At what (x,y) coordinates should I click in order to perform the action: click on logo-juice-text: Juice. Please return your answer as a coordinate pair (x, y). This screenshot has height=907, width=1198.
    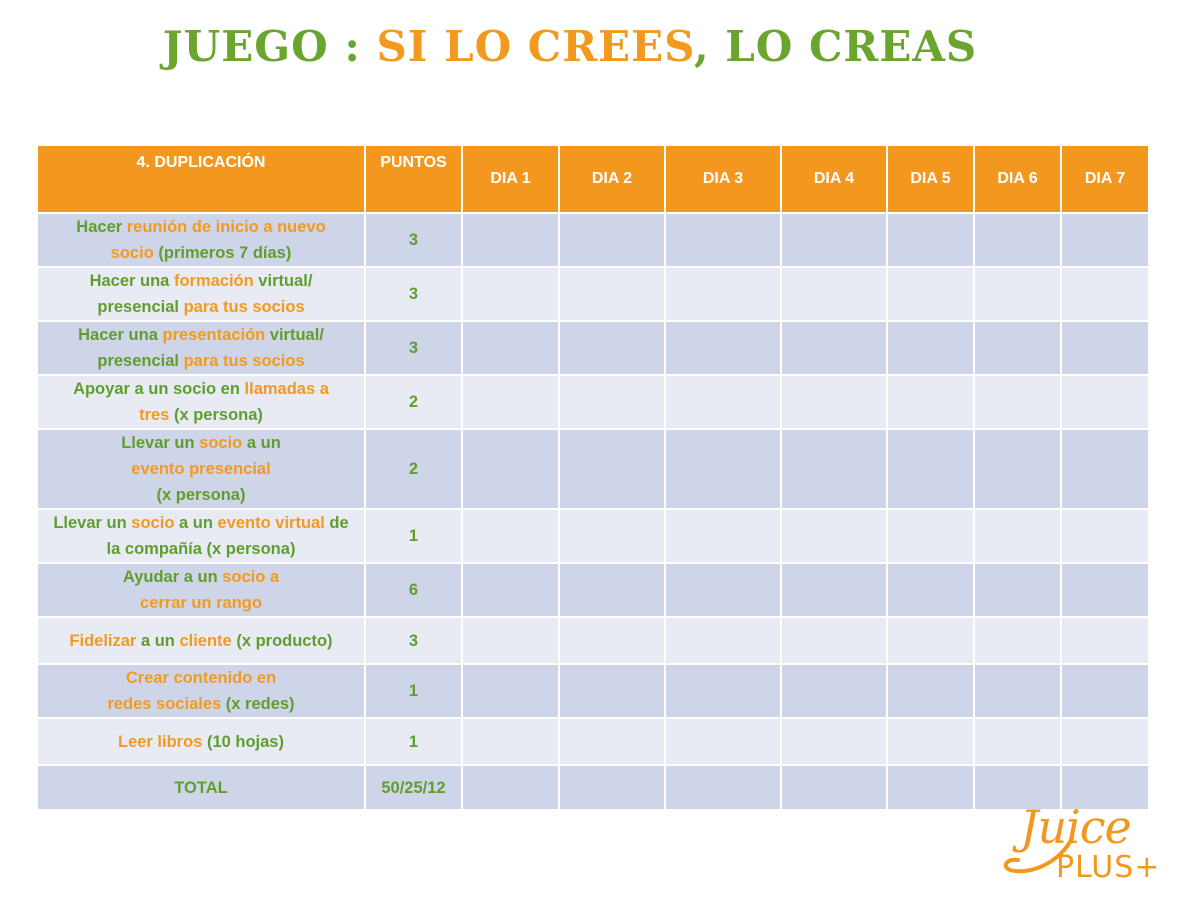
    Looking at the image, I should click on (1076, 827).